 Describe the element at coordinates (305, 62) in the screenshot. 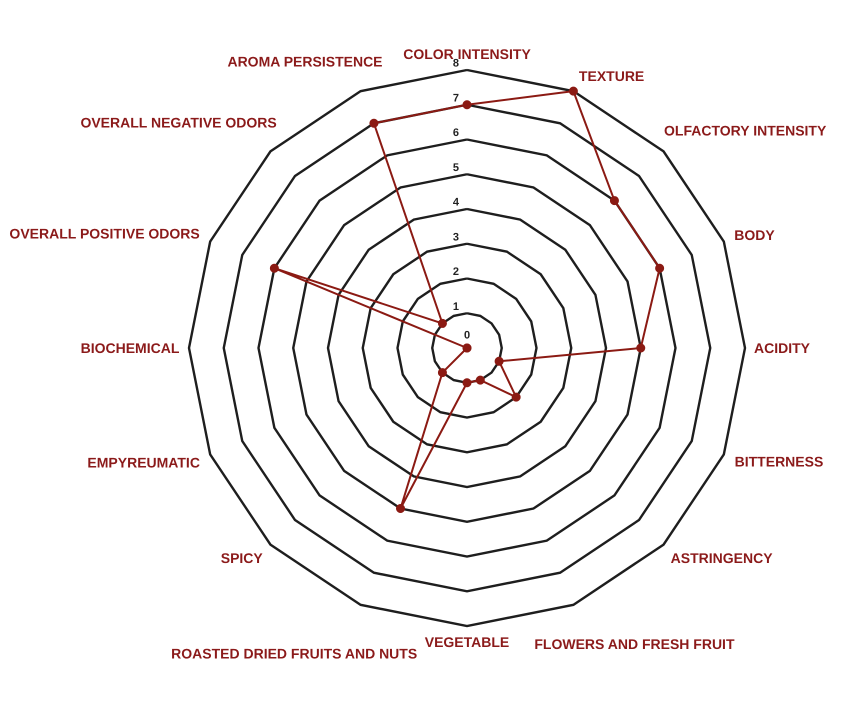

I see `spoke-label: AROMA PERSISTENCE` at that location.